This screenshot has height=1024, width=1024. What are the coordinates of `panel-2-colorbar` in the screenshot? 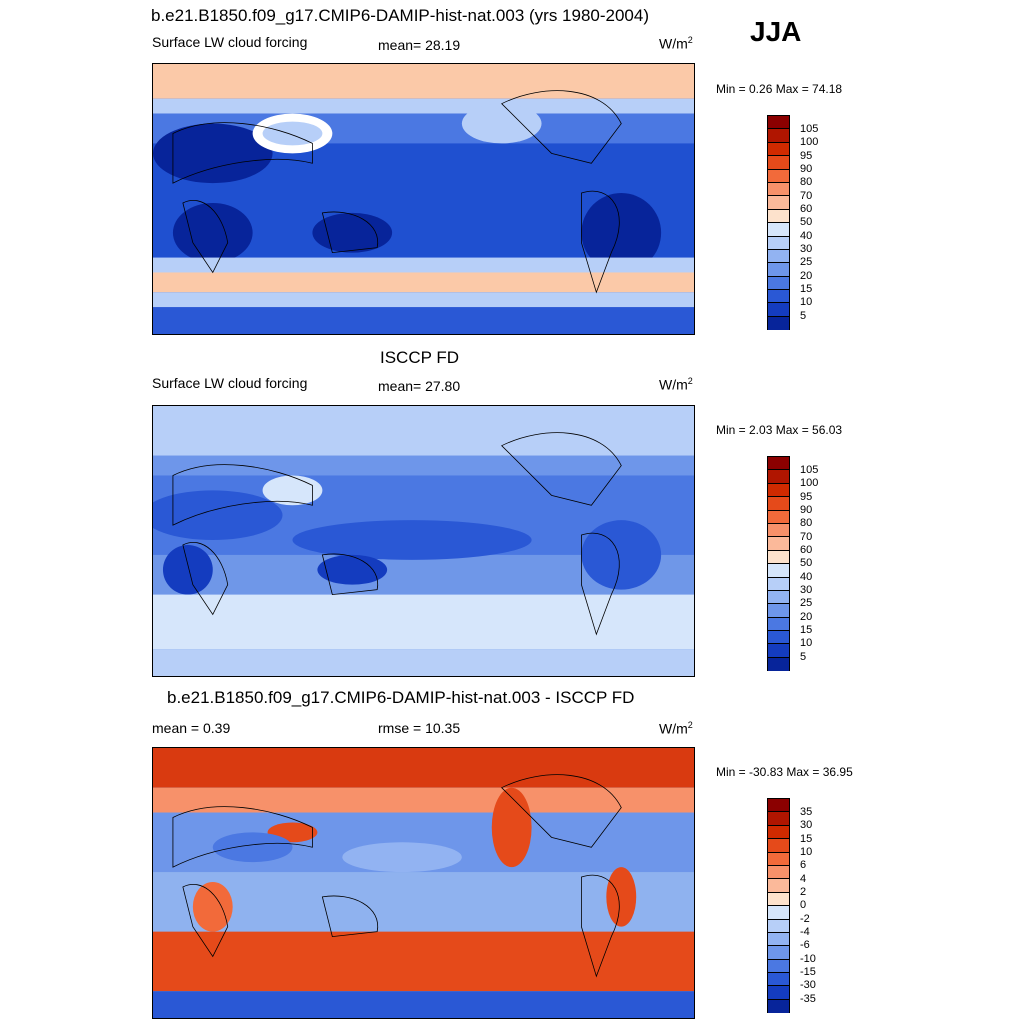 It's located at (778, 564).